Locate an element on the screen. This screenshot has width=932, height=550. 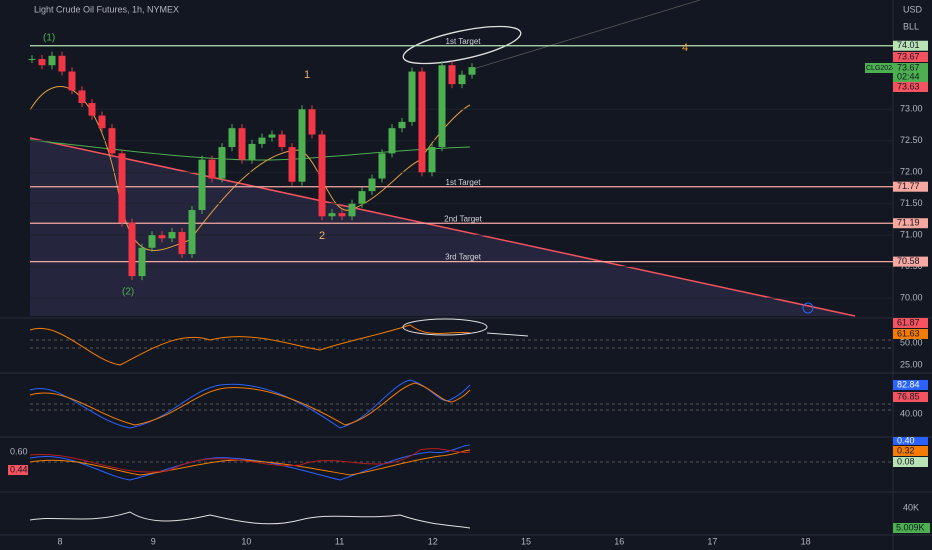
x-tick-label: 15 is located at coordinates (526, 541).